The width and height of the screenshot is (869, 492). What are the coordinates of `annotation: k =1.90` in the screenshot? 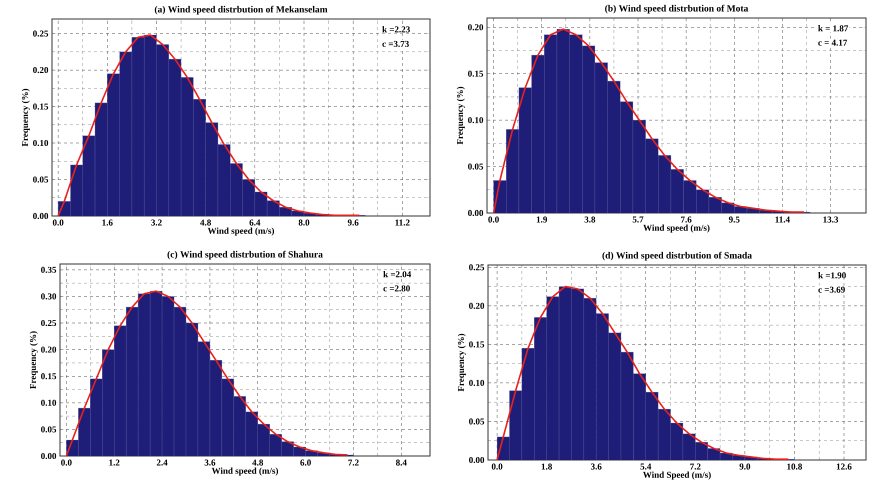 It's located at (832, 275).